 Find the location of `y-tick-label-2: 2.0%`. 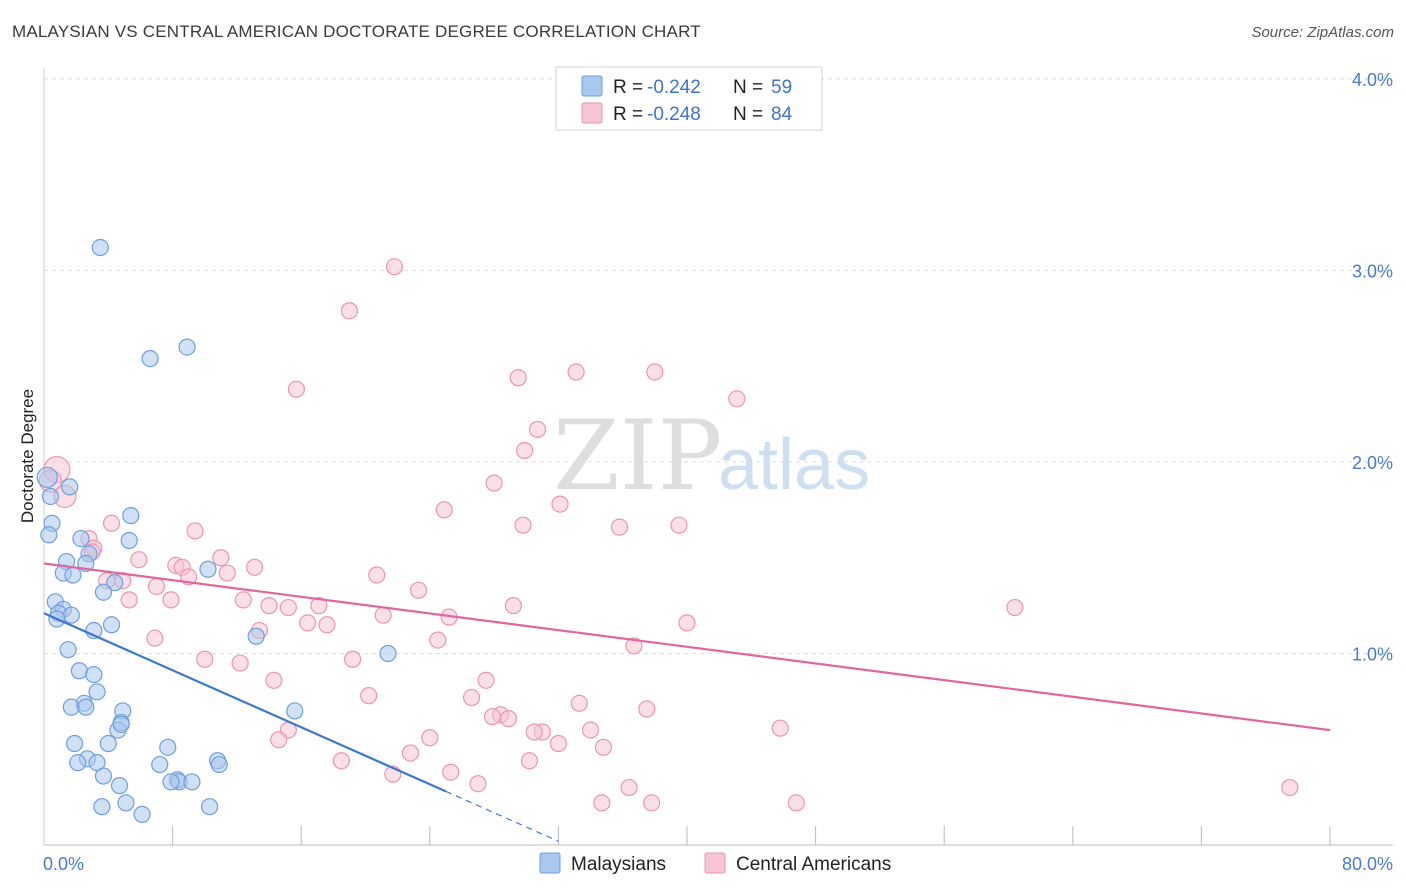

y-tick-label-2: 2.0% is located at coordinates (1372, 463).